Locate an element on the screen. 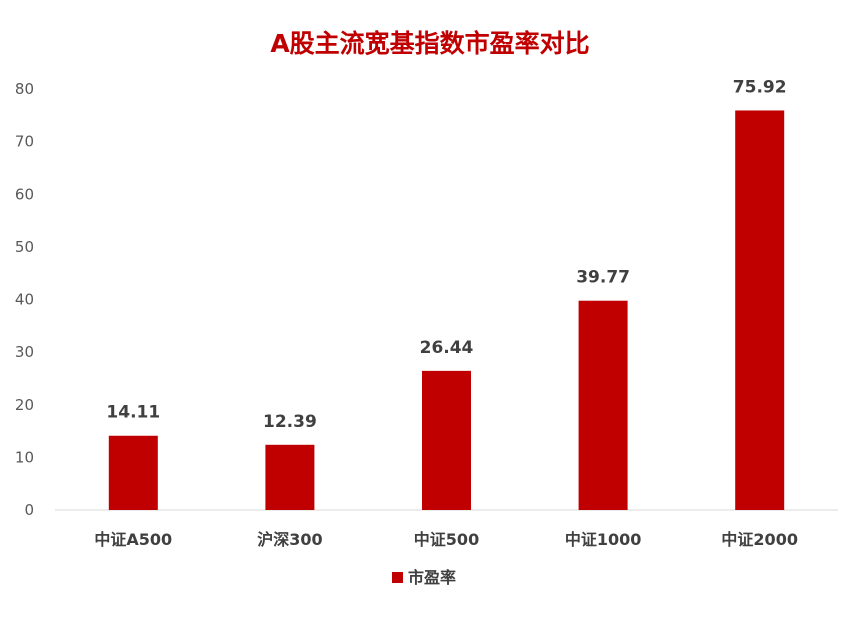  x-tick-label-2: 沪深300 is located at coordinates (289, 539).